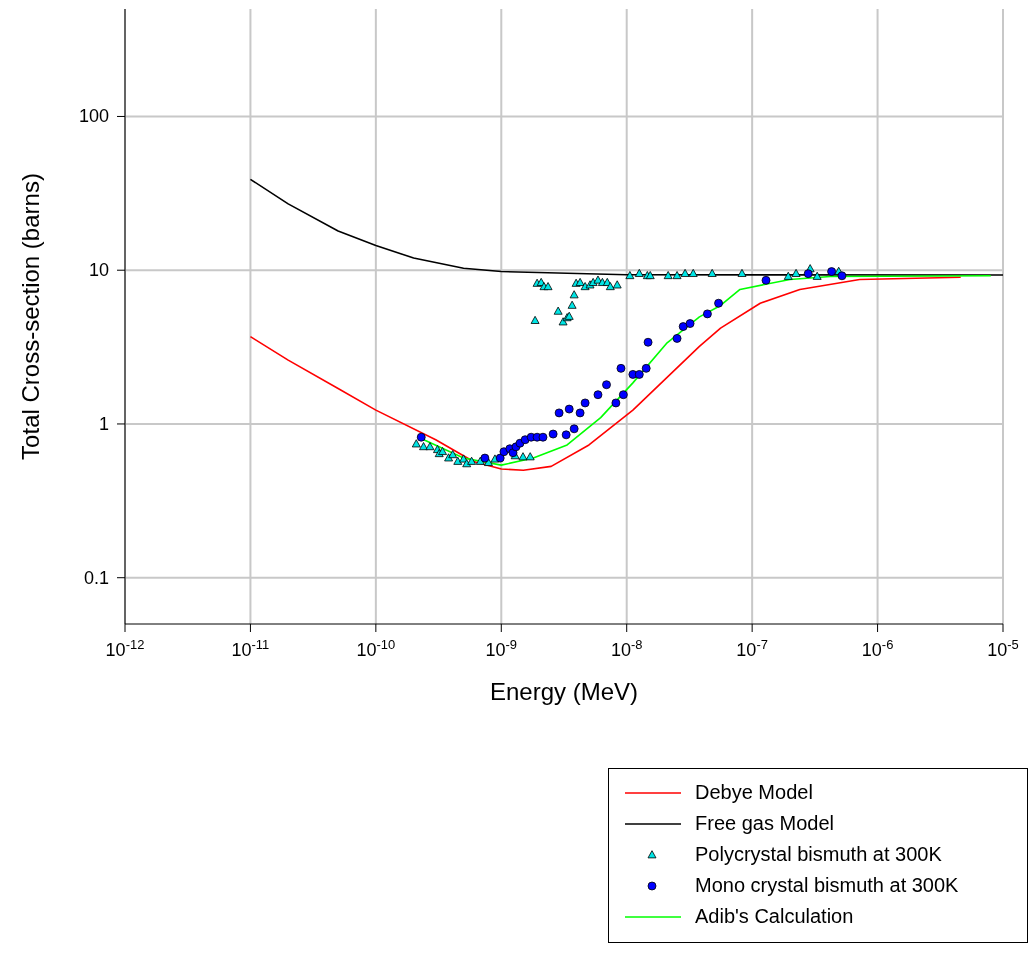  Describe the element at coordinates (93, 116) in the screenshot. I see `y-tick-label: 100` at that location.